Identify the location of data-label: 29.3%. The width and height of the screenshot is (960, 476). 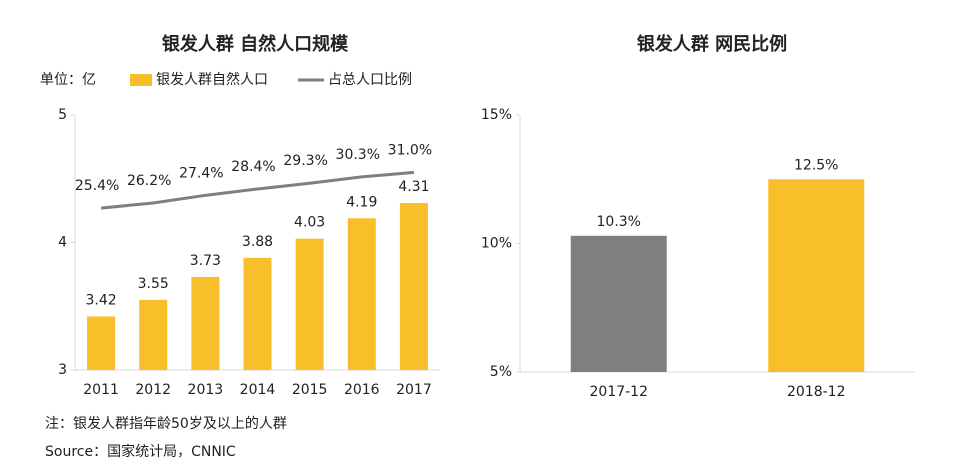
(305, 161).